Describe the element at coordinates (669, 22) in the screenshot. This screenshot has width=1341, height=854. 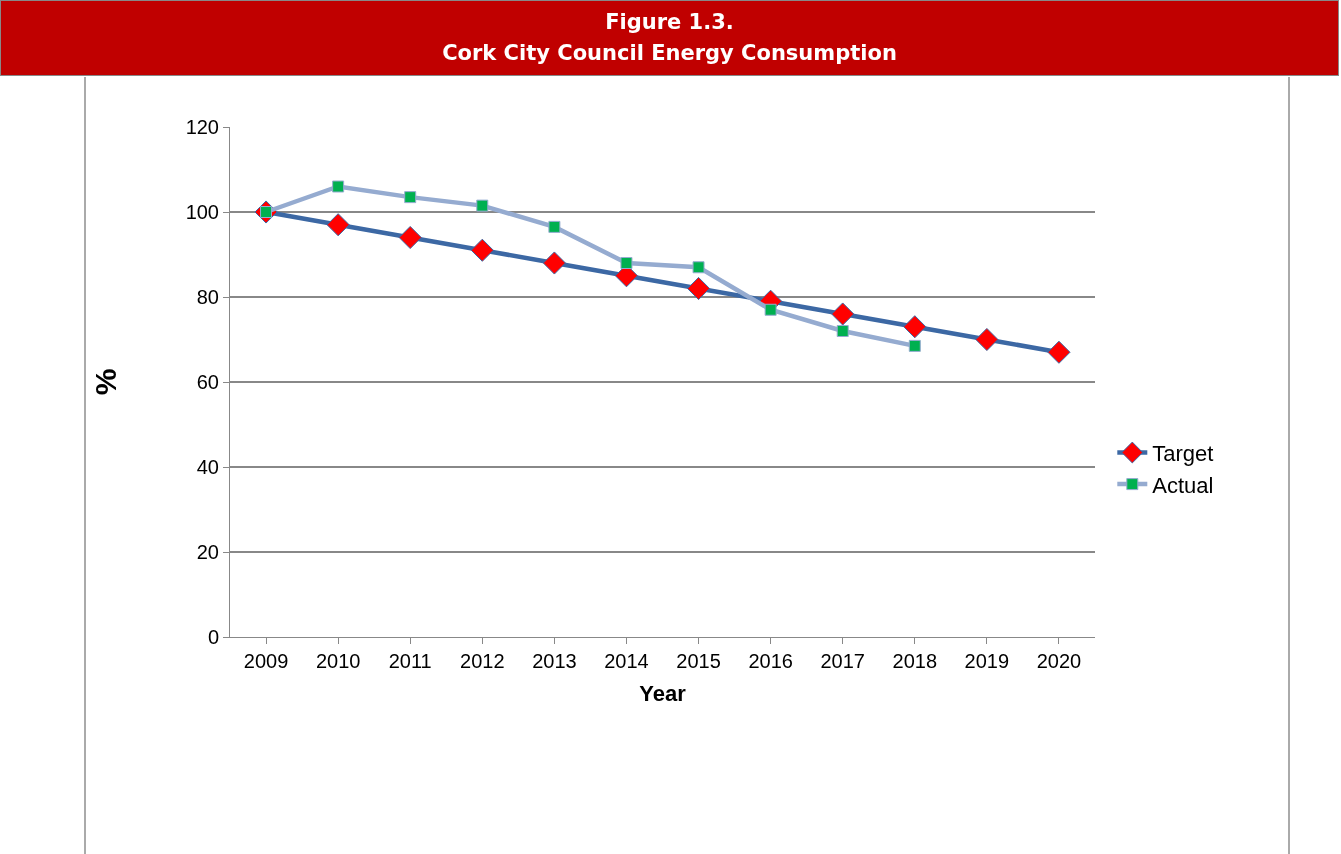
I see `chart-title: Figure 1.3.` at that location.